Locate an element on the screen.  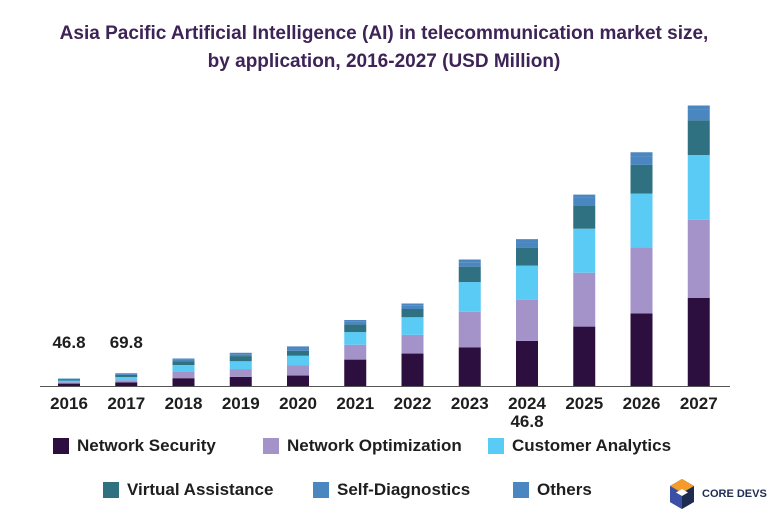
bar-segment-2016-network-security is located at coordinates (69, 384).